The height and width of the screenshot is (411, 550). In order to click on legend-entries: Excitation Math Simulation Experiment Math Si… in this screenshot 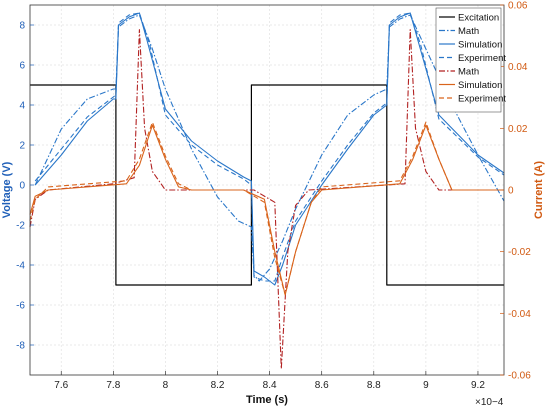, I will do `click(472, 59)`.